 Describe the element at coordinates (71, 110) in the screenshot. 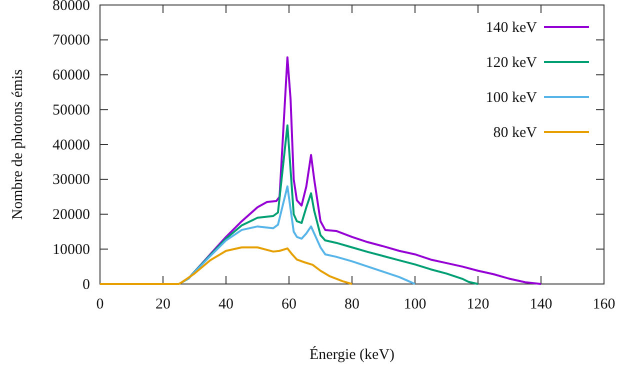

I see `y-tick-label: 50000` at that location.